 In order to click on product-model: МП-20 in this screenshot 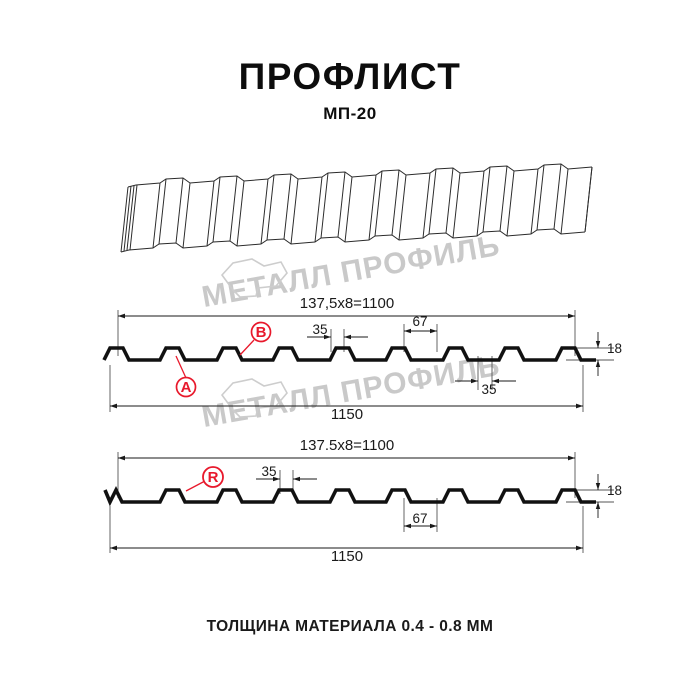, I will do `click(350, 113)`.